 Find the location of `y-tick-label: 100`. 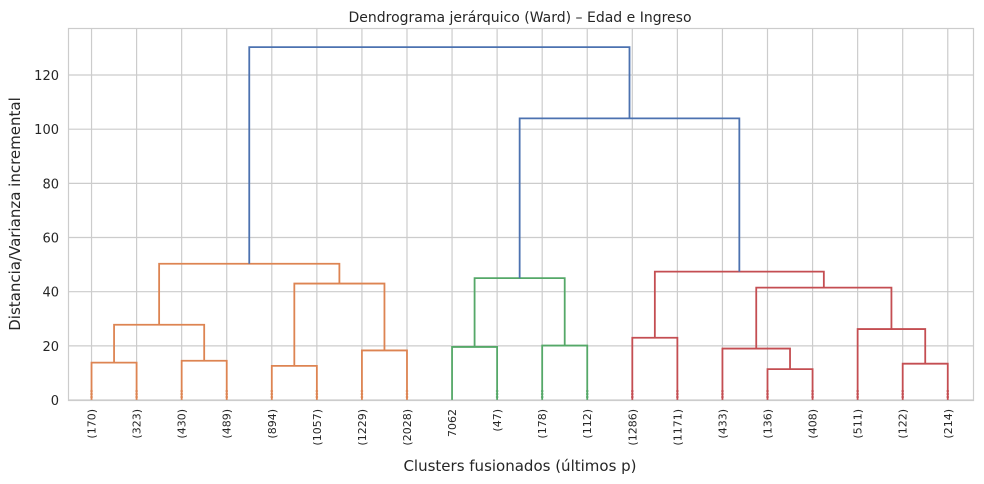

y-tick-label: 100 is located at coordinates (46, 130).